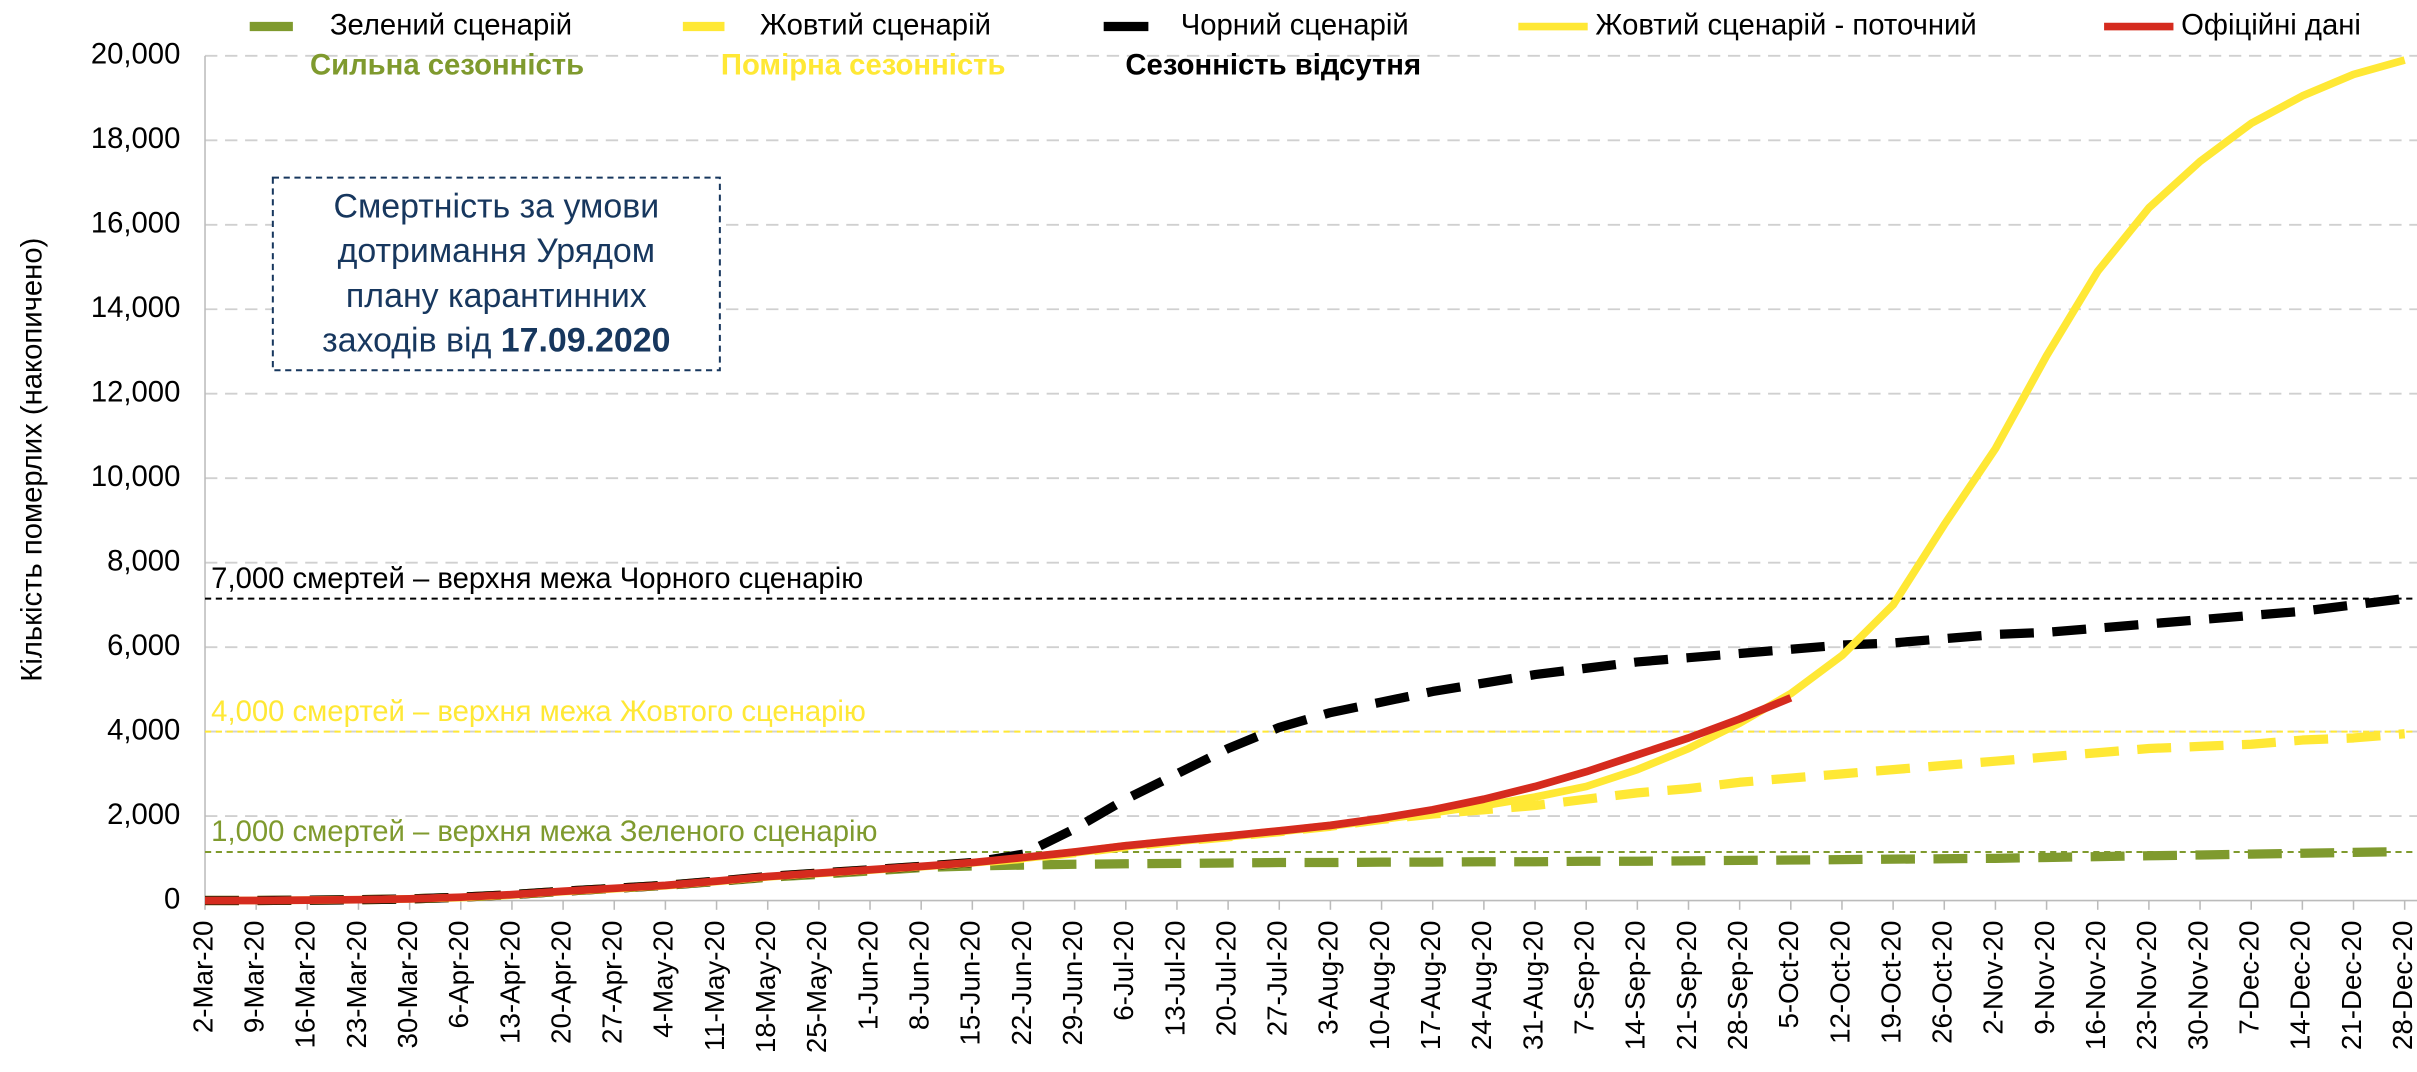  Describe the element at coordinates (867, 975) in the screenshot. I see `x-tick-label: 1-Jun-20` at that location.